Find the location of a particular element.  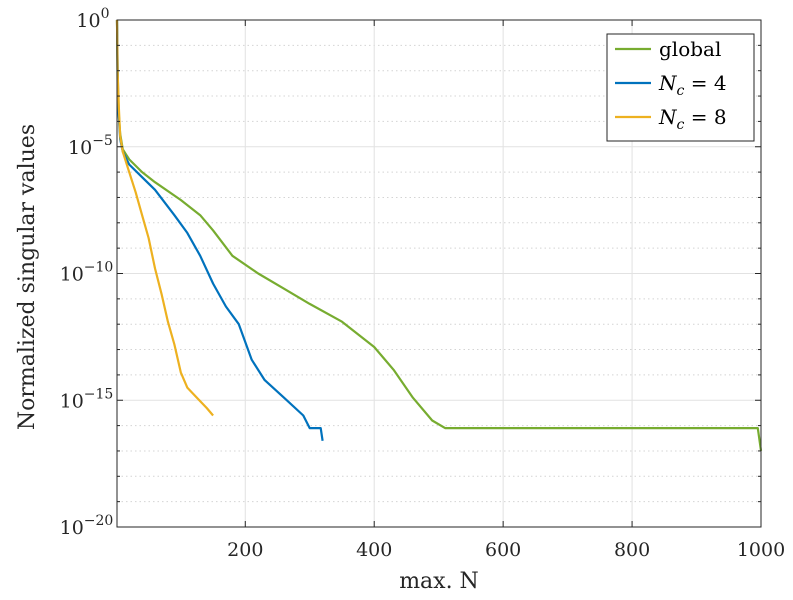

y-tick-label-exponent: −20 is located at coordinates (99, 521).